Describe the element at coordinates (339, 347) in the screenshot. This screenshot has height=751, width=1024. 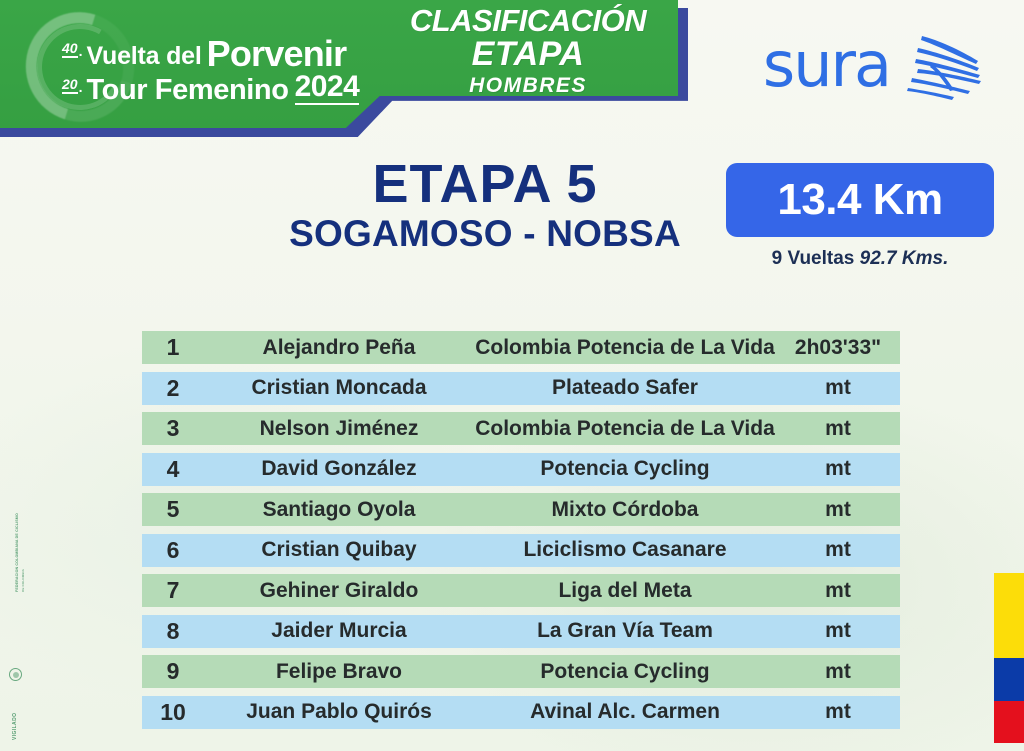
I see `row-rider-name: Alejandro Peña` at that location.